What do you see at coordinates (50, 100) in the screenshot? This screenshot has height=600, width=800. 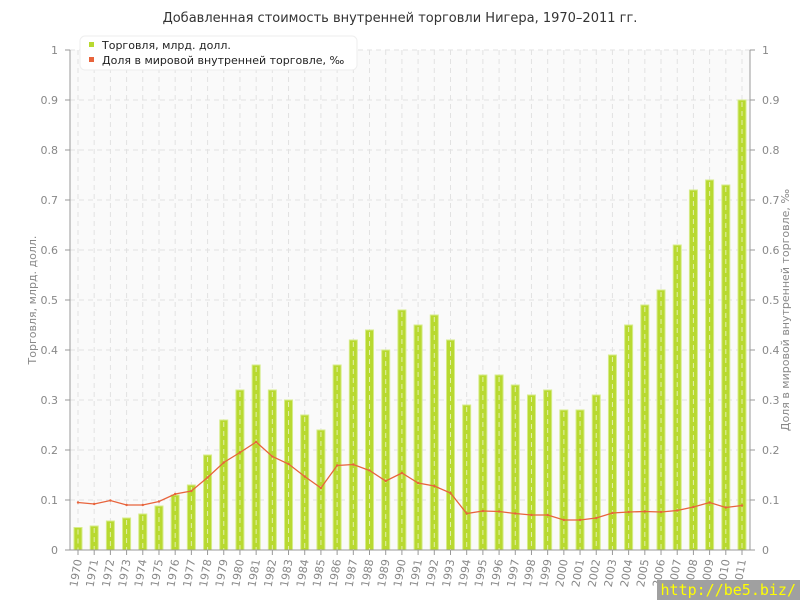 I see `y-tick-label: 0.9` at bounding box center [50, 100].